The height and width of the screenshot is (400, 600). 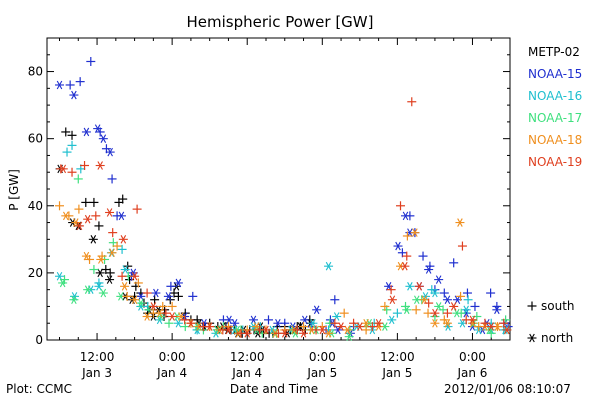 What do you see at coordinates (35, 273) in the screenshot?
I see `y-tick-label: 20` at bounding box center [35, 273].